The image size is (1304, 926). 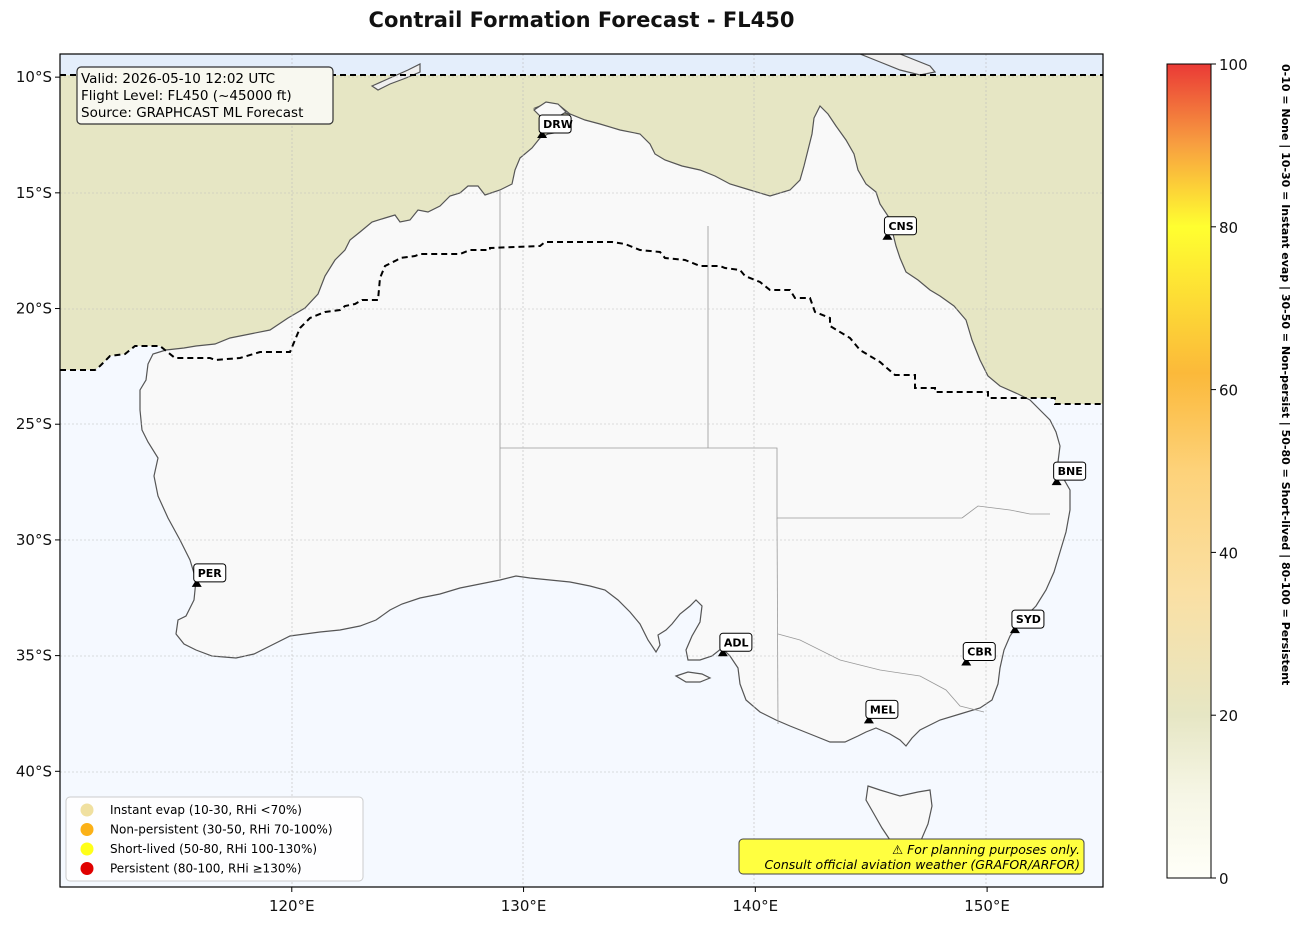 I want to click on city-label: MEL, so click(x=882, y=709).